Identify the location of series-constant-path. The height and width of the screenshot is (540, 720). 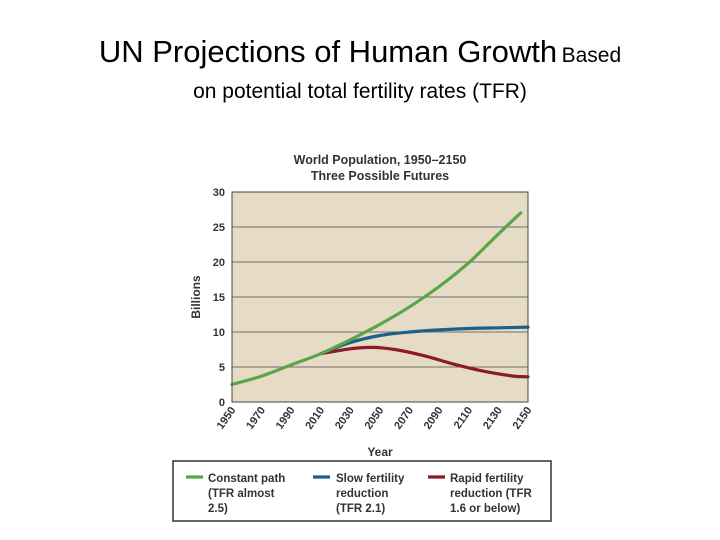
(376, 299).